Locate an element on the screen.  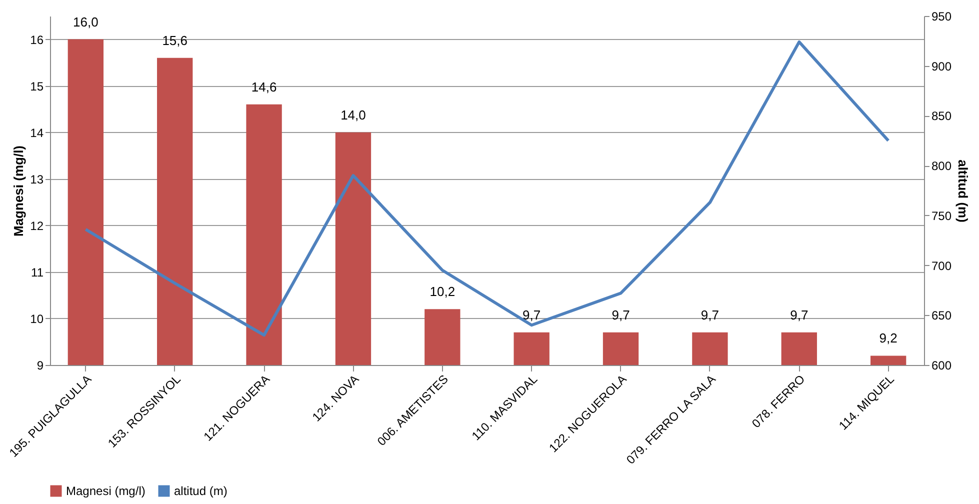
y2-tick-label: 600 is located at coordinates (942, 365).